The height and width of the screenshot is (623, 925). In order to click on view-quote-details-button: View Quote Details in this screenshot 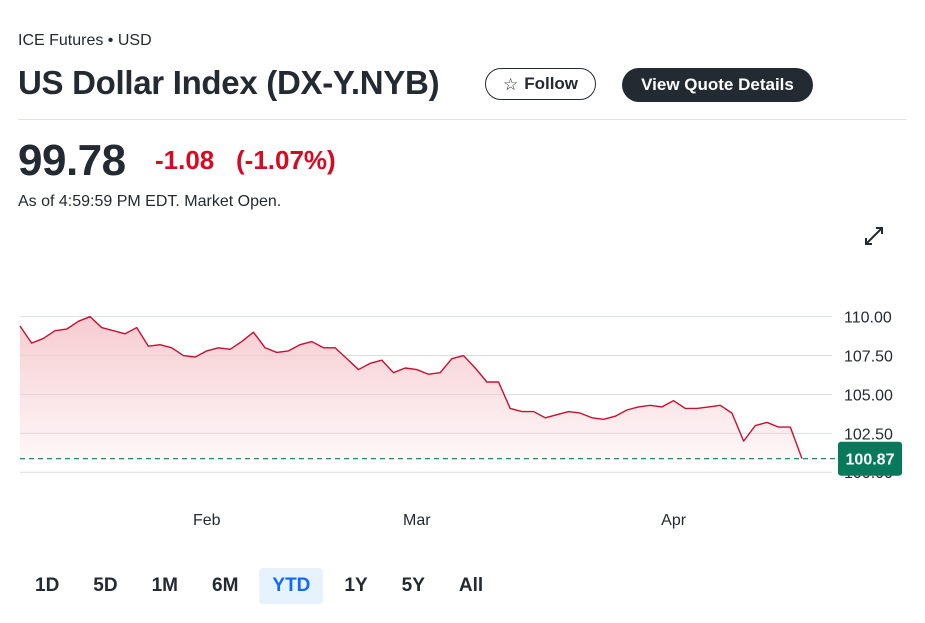, I will do `click(717, 85)`.